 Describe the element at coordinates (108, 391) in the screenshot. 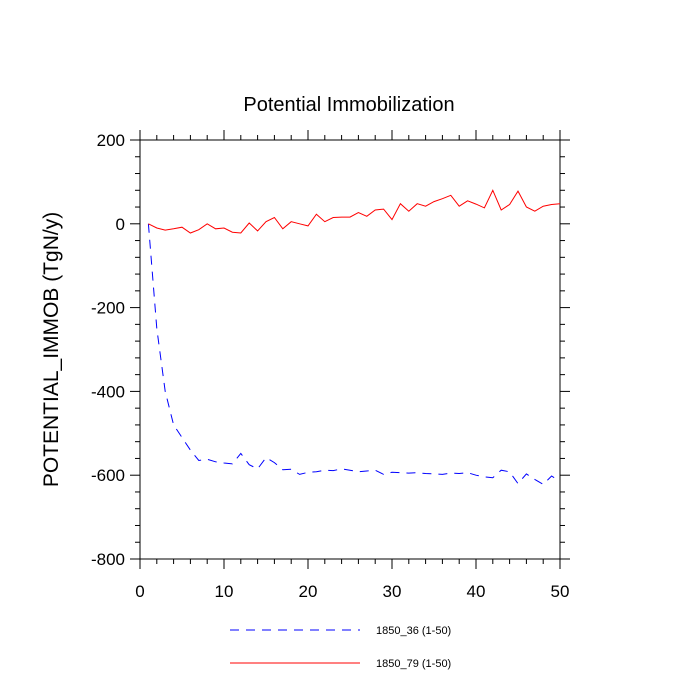

I see `y-tick-label: -400` at that location.